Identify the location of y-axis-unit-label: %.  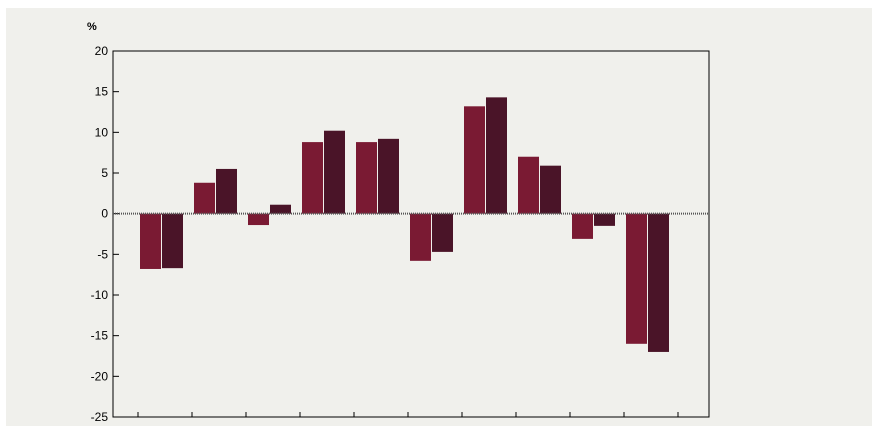
(92, 27).